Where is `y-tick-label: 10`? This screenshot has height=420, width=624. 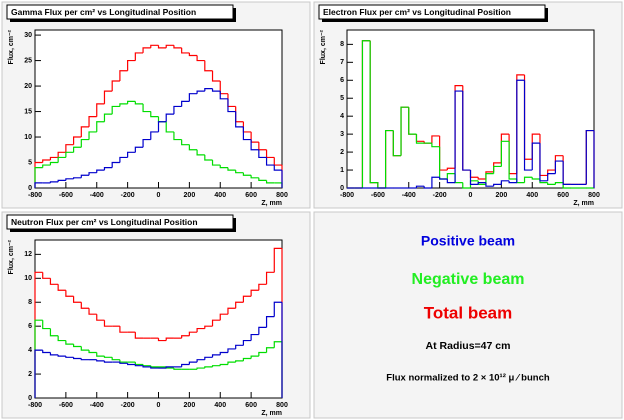 y-tick-label: 10 is located at coordinates (28, 278).